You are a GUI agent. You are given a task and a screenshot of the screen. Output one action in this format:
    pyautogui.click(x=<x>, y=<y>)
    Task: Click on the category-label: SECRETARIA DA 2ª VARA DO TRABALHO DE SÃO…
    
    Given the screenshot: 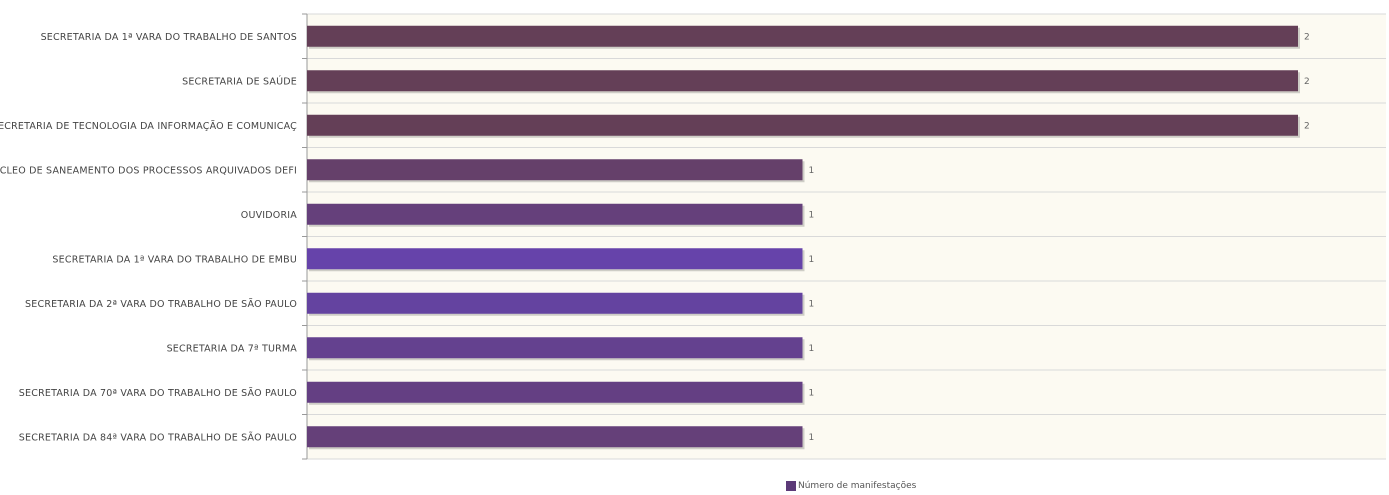 What is the action you would take?
    pyautogui.click(x=161, y=304)
    